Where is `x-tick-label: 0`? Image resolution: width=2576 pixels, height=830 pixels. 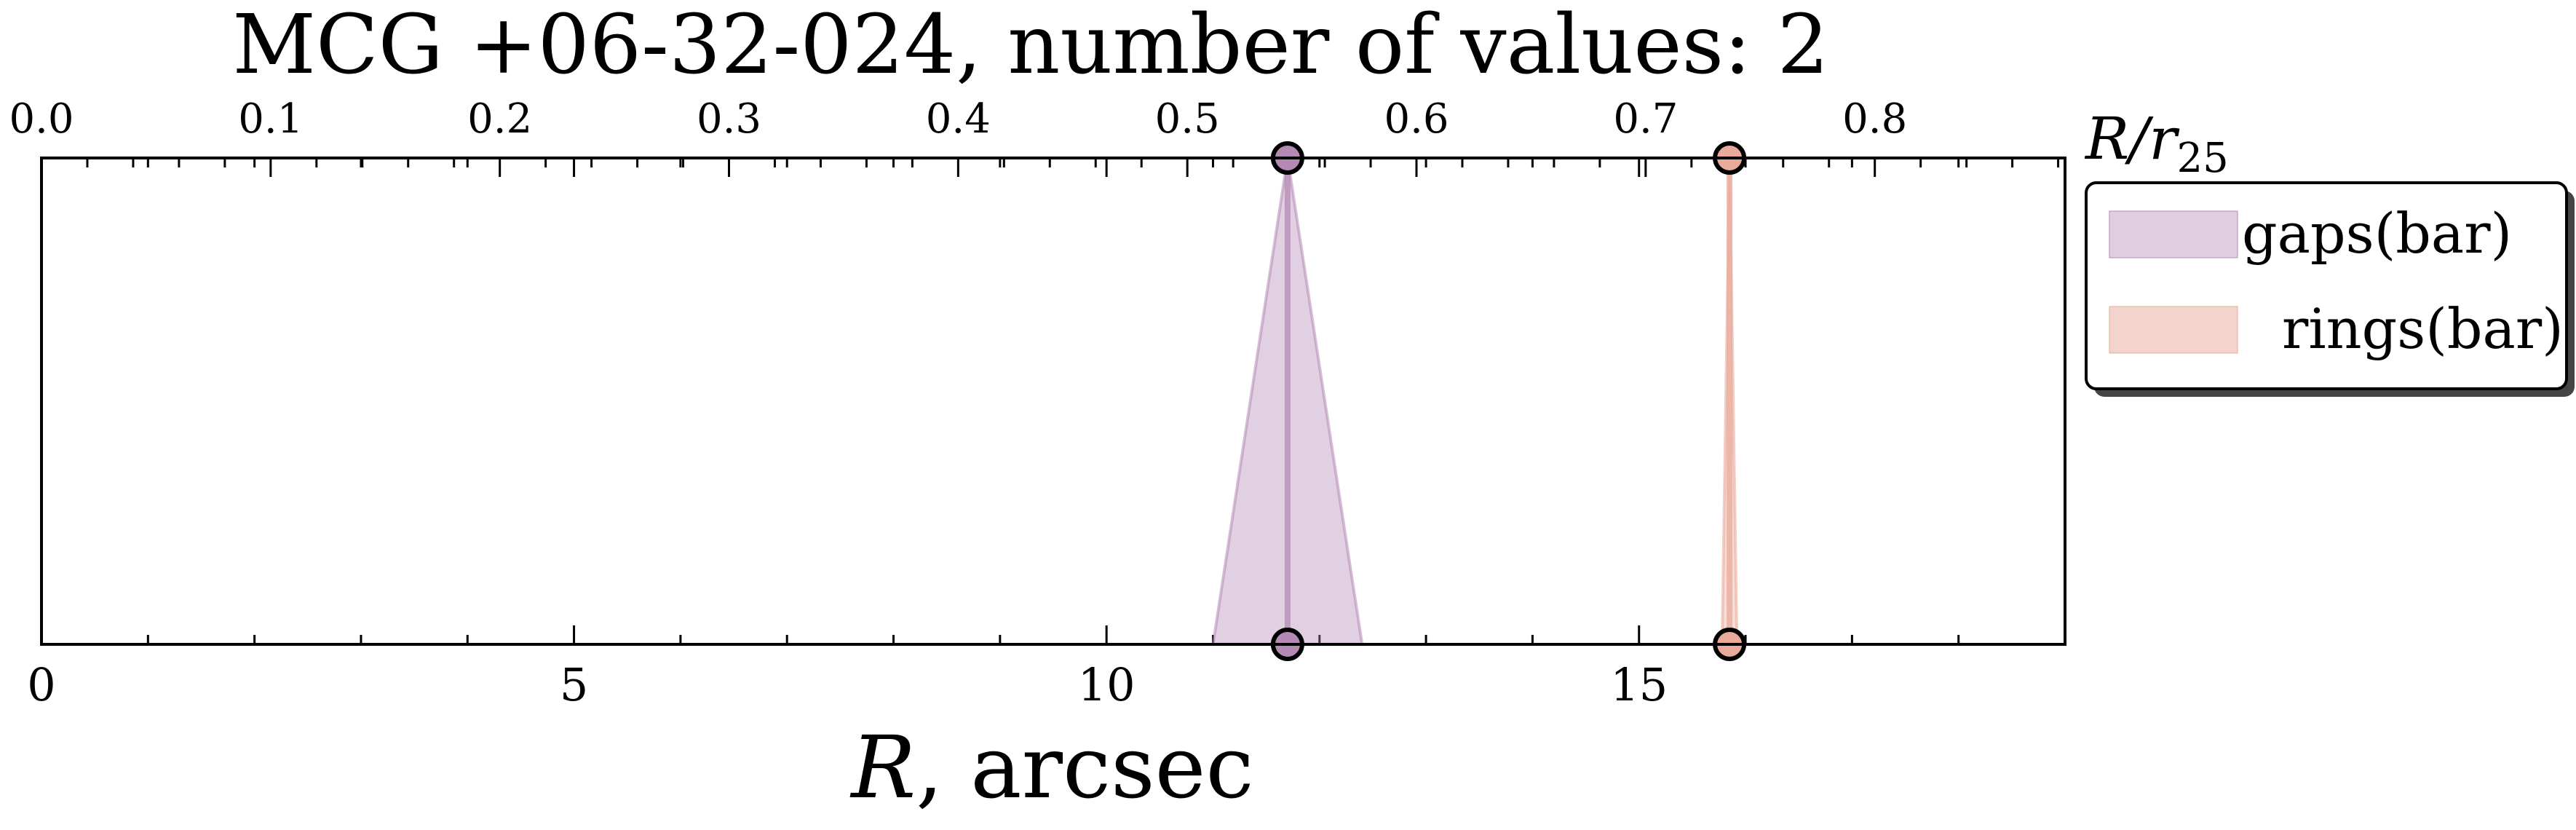 x-tick-label: 0 is located at coordinates (41, 684).